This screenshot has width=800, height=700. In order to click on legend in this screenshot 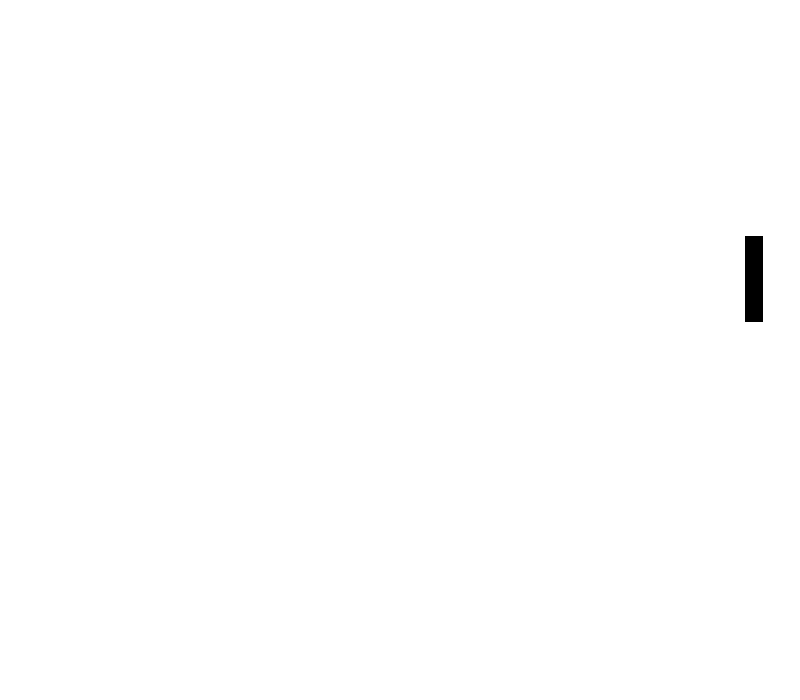, I will do `click(754, 279)`.